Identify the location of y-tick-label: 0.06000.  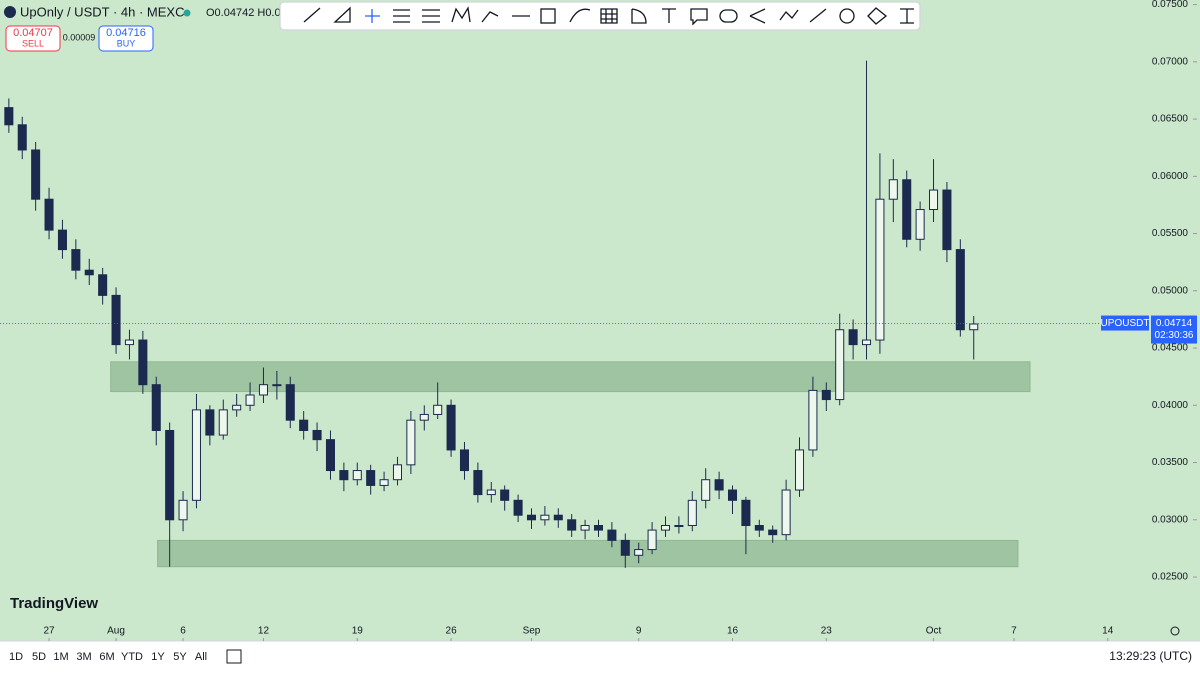
(1170, 176).